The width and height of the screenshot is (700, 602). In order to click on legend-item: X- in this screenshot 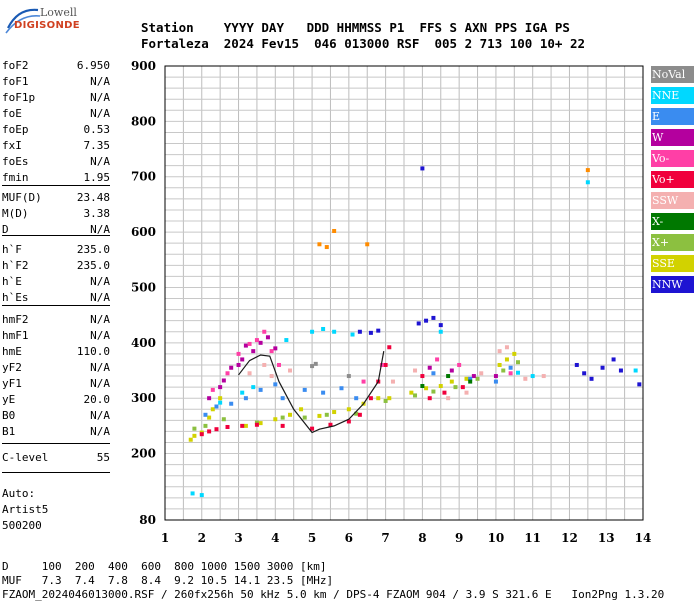, I will do `click(672, 221)`.